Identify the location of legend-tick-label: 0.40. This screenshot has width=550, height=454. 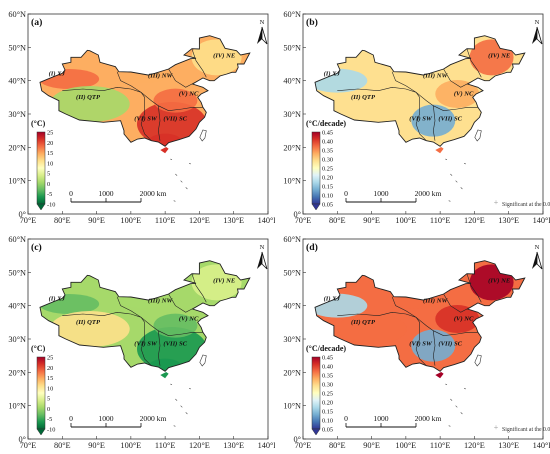
(327, 367).